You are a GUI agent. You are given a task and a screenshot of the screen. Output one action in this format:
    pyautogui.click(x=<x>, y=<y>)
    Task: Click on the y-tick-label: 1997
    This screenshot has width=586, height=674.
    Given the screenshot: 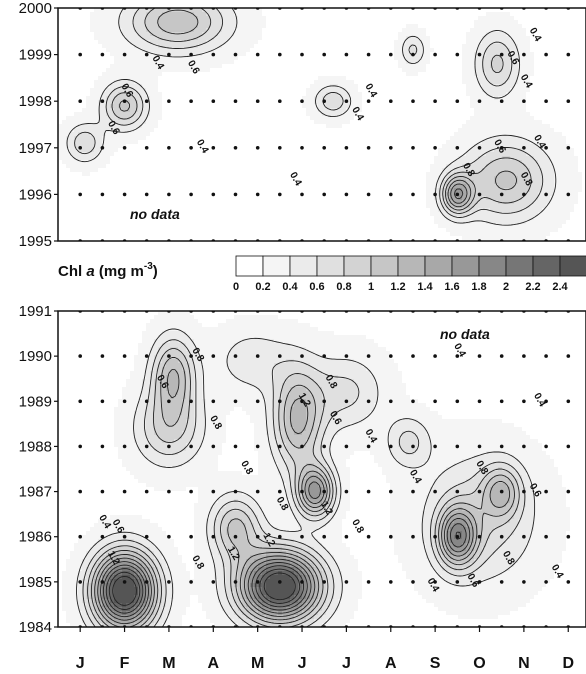 What is the action you would take?
    pyautogui.click(x=35, y=148)
    